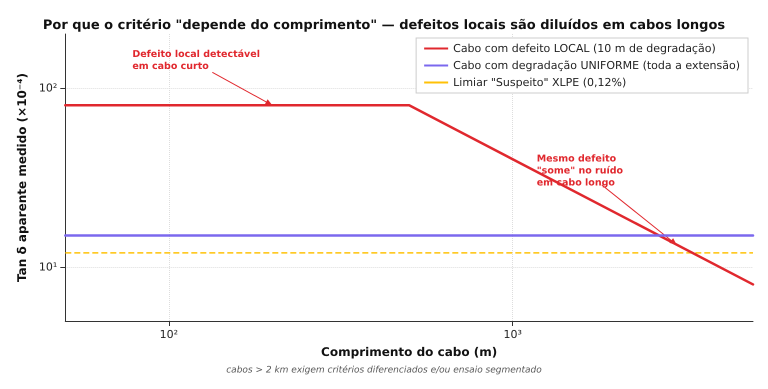 This screenshot has width=768, height=389. I want to click on legend-label: Cabo com degradação UNIFORME (toda a extensão), so click(596, 65).